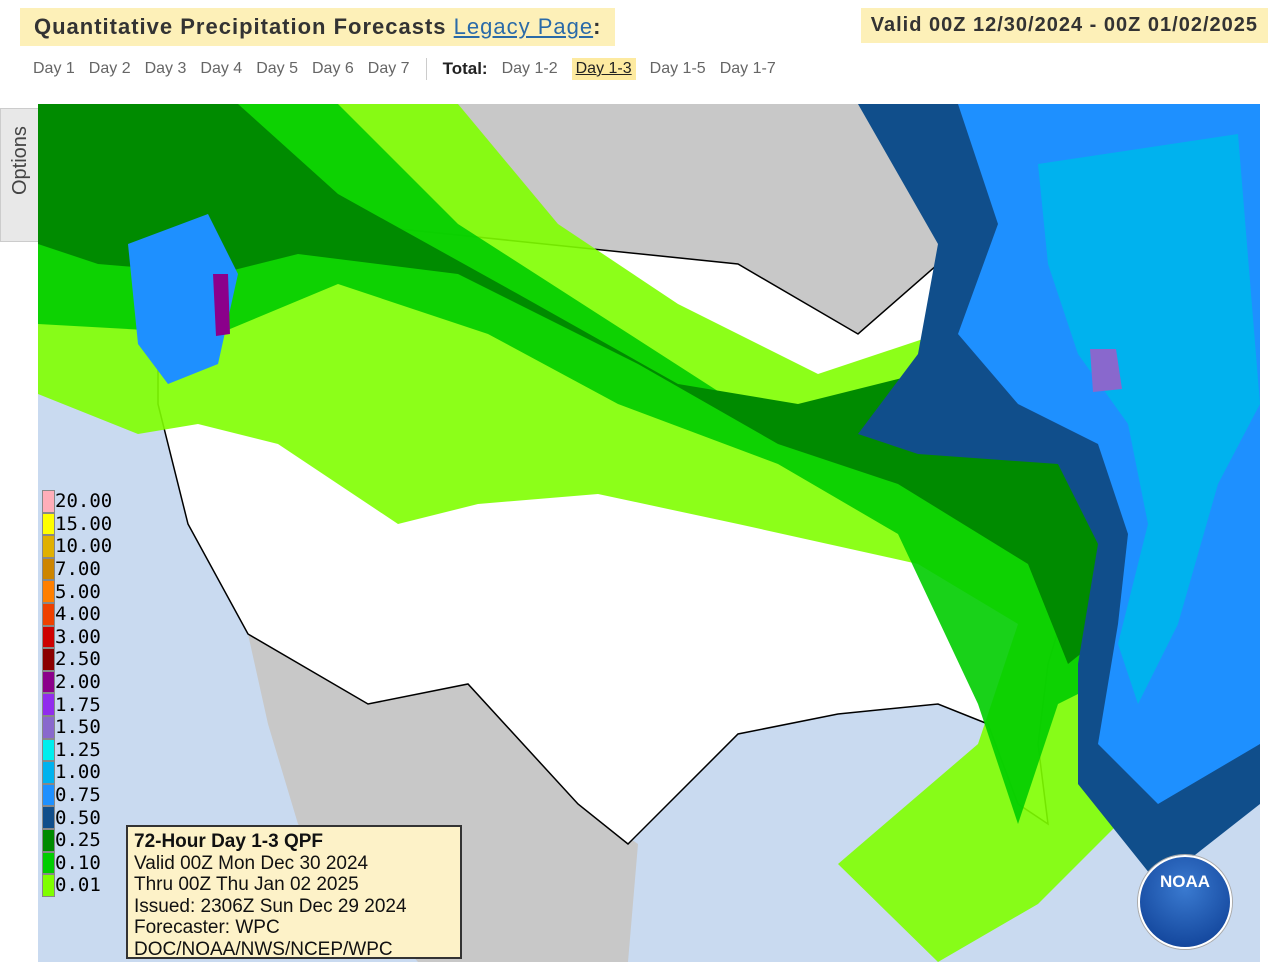 This screenshot has height=968, width=1280. What do you see at coordinates (443, 798) in the screenshot?
I see `mexico` at bounding box center [443, 798].